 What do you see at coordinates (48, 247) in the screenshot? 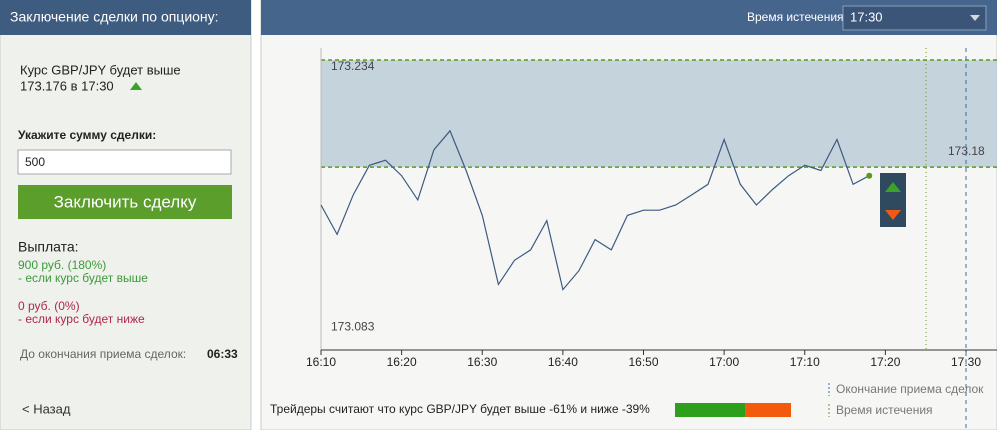
I see `payout-title: Выплата:` at bounding box center [48, 247].